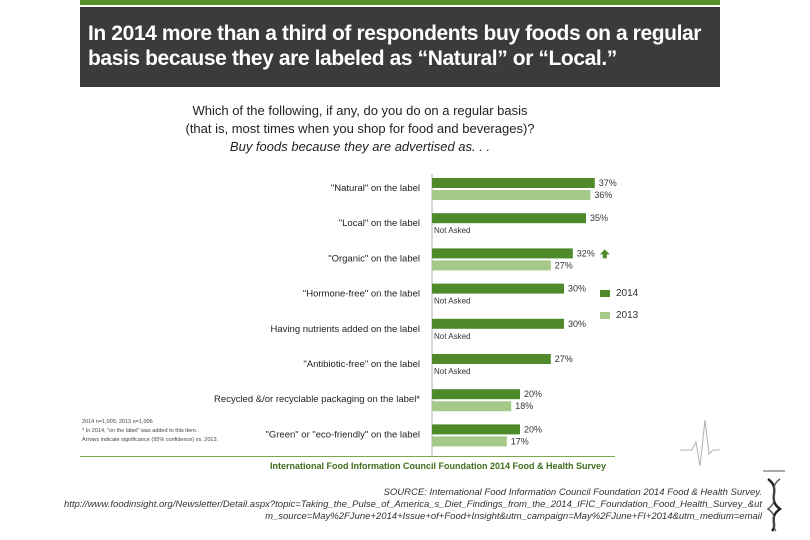  I want to click on data-label-2014: 32%, so click(586, 253).